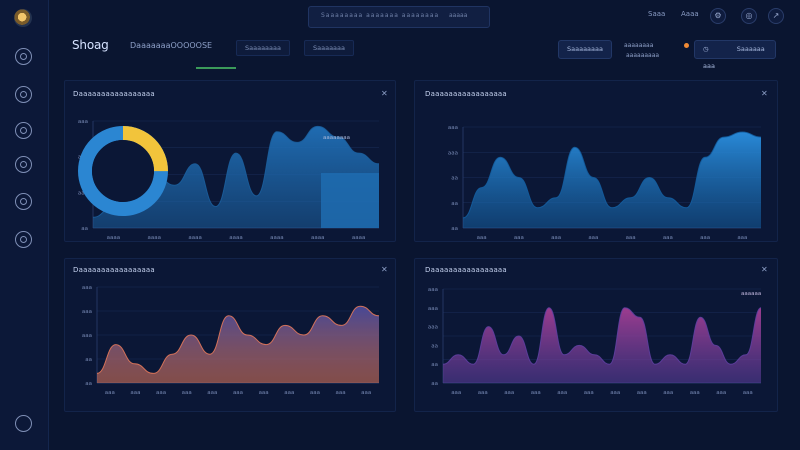  Describe the element at coordinates (216, 68) in the screenshot. I see `active-tab-indicator` at that location.